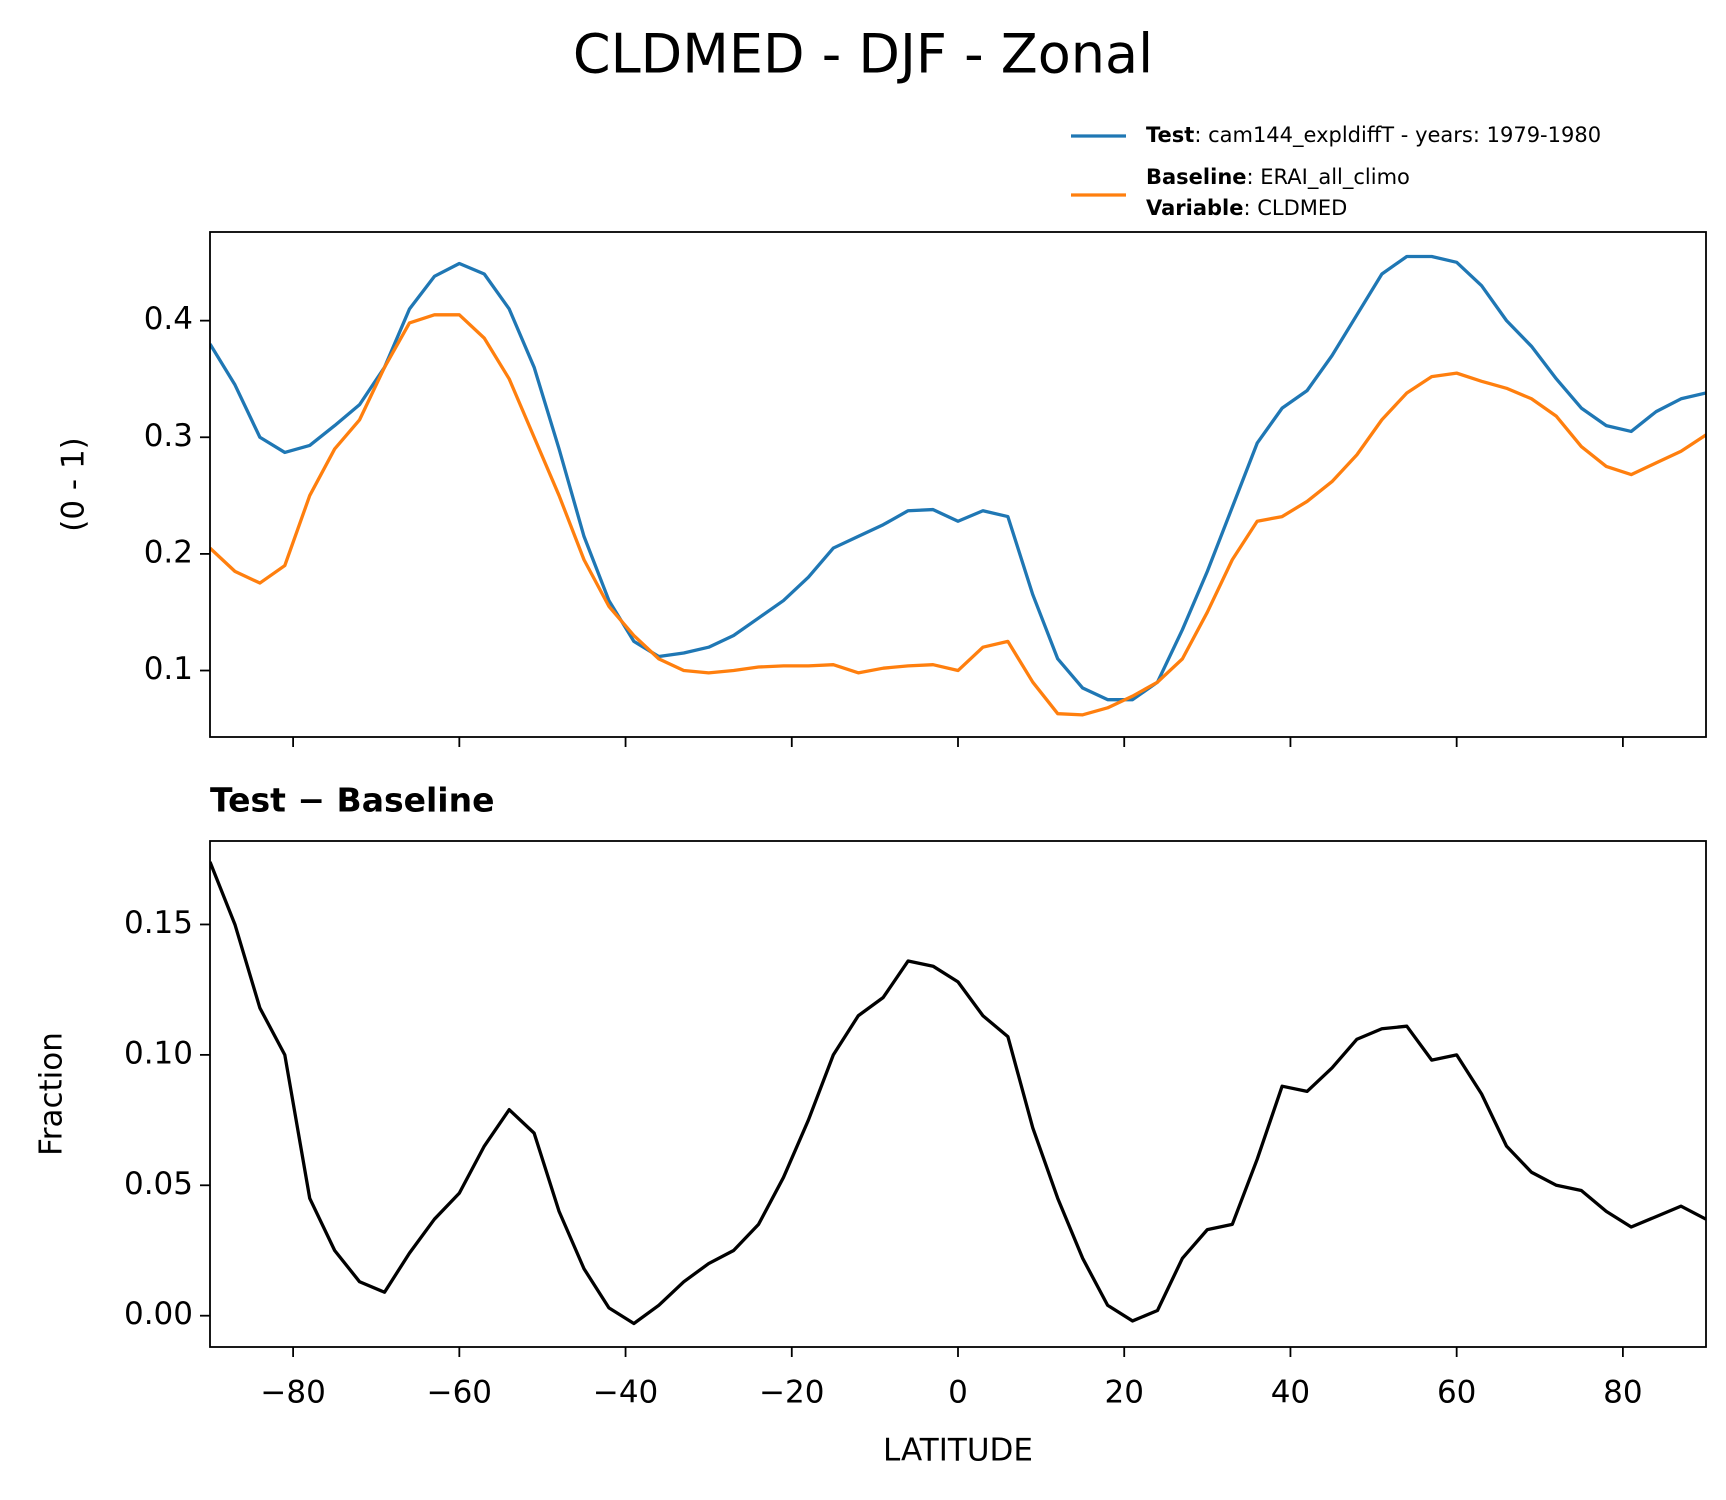 Image resolution: width=1726 pixels, height=1500 pixels. What do you see at coordinates (1123, 1393) in the screenshot?
I see `x-tick-label: 20` at bounding box center [1123, 1393].